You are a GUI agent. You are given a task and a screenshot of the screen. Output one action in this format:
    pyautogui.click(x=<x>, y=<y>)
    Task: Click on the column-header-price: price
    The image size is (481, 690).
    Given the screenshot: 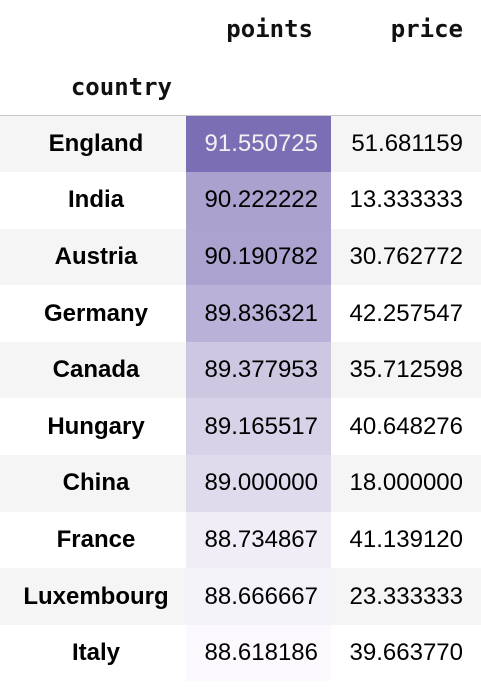 What is the action you would take?
    pyautogui.click(x=426, y=29)
    